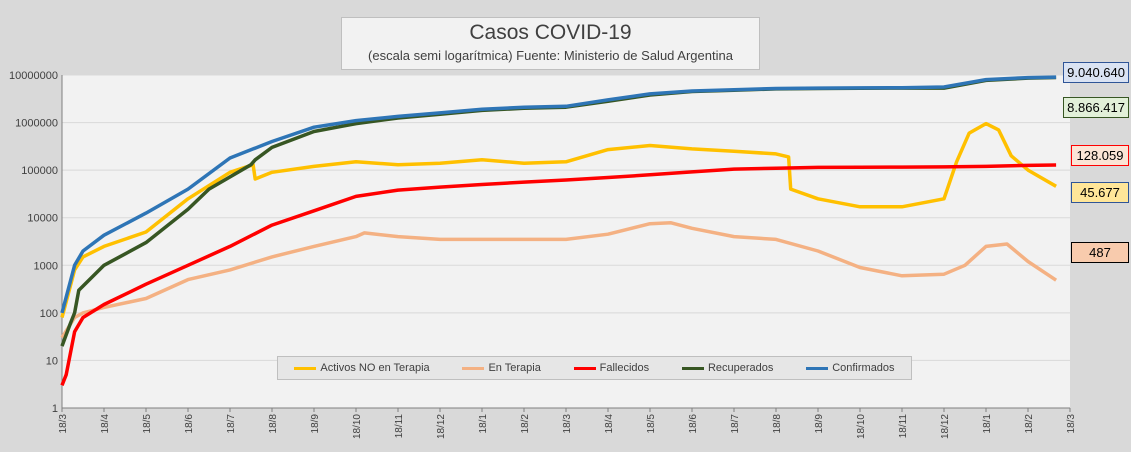 The width and height of the screenshot is (1131, 452). I want to click on y-tick-label: 10000, so click(42, 219).